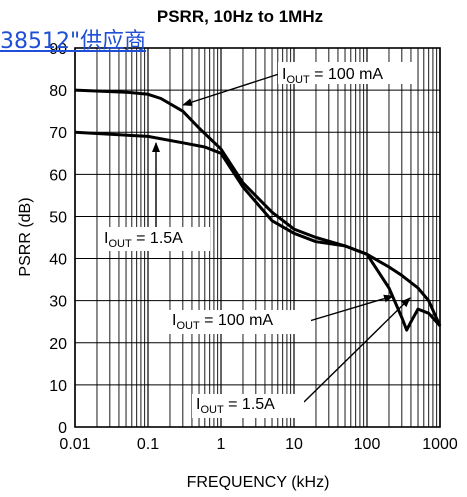  What do you see at coordinates (58, 91) in the screenshot?
I see `y-tick-label: 80` at bounding box center [58, 91].